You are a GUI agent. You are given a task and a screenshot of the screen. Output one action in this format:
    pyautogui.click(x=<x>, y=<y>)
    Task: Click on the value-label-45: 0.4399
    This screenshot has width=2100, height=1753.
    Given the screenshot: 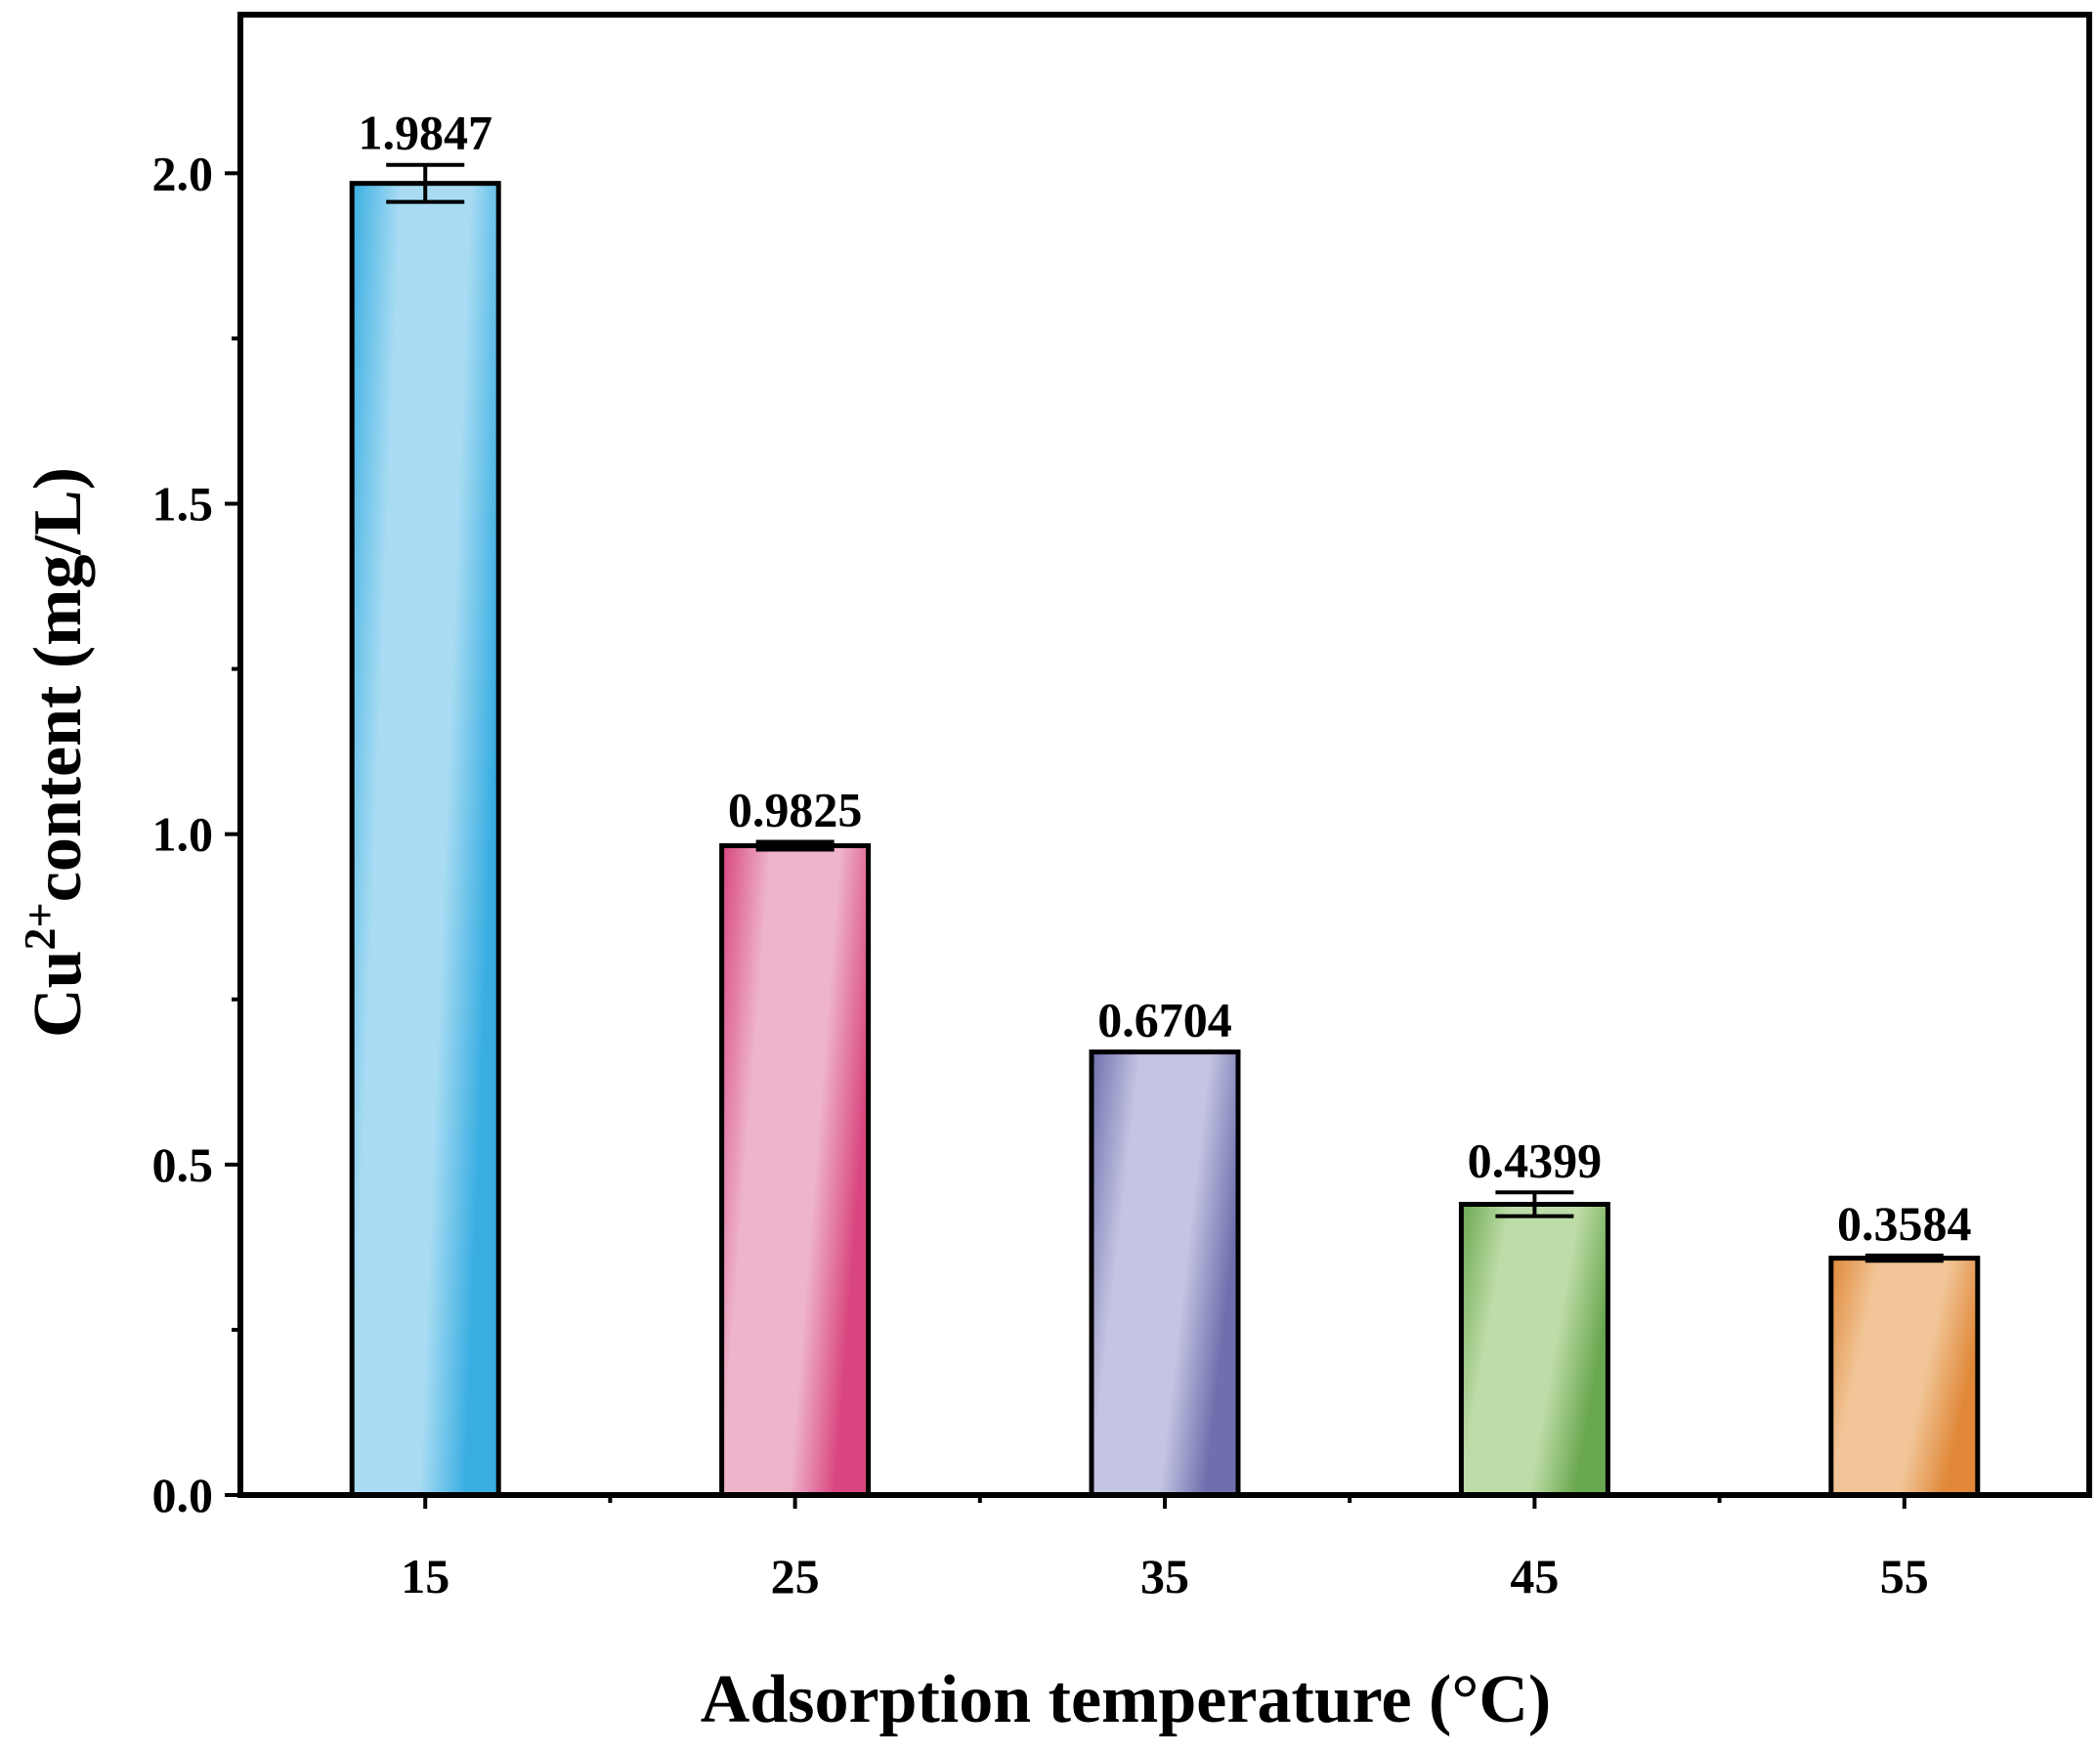 What is the action you would take?
    pyautogui.click(x=1535, y=1160)
    